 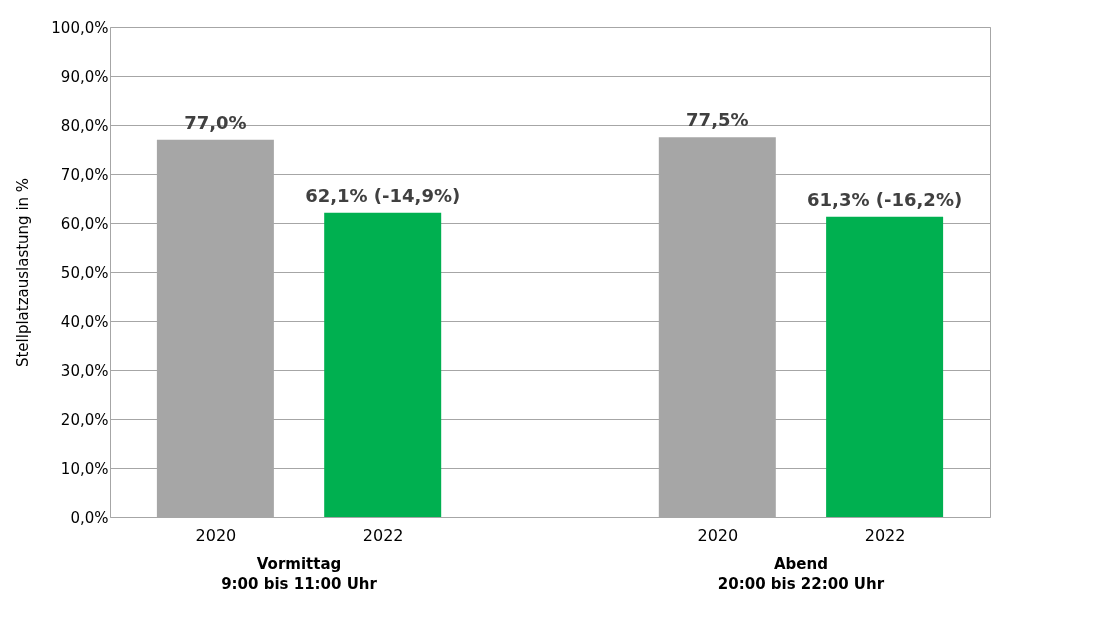 I want to click on y-tick-label: 40,0%, so click(x=84, y=321).